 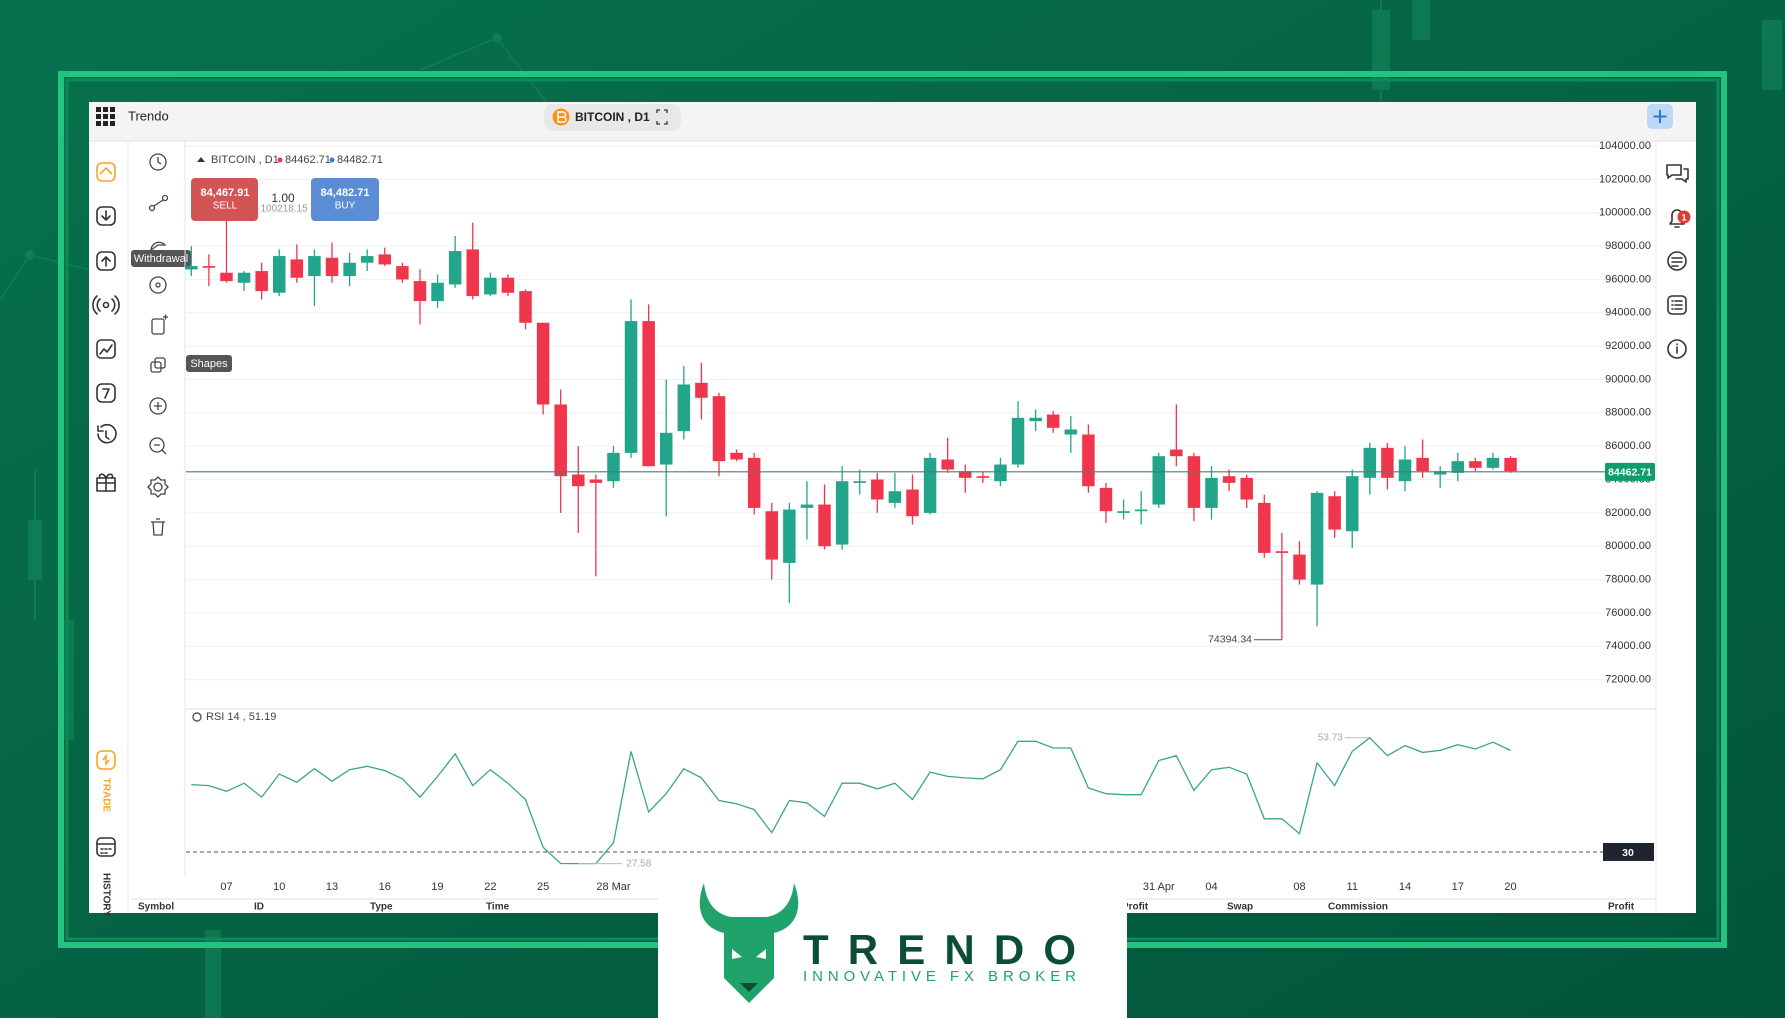 I want to click on history-icon, so click(x=107, y=433).